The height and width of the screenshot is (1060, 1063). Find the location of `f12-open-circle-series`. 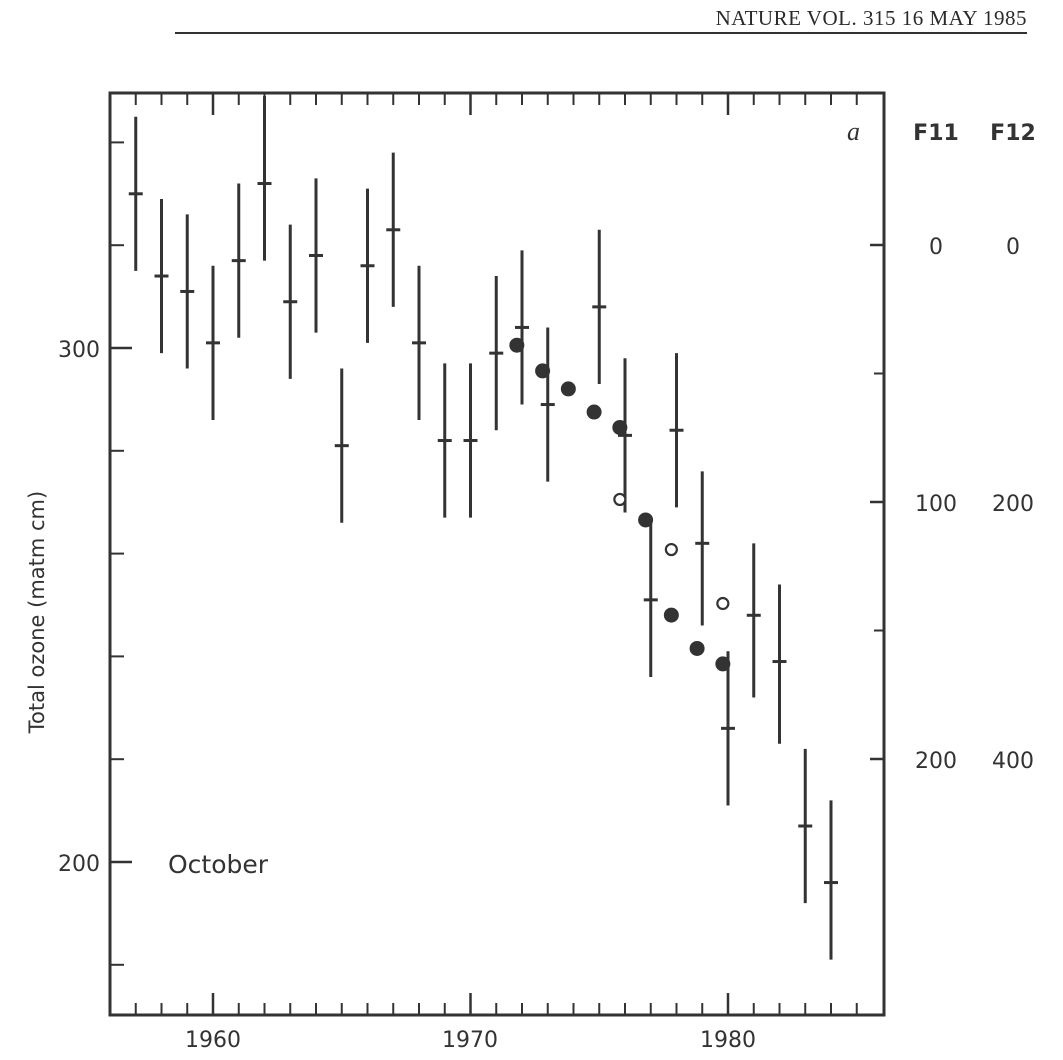

f12-open-circle-series is located at coordinates (671, 551).